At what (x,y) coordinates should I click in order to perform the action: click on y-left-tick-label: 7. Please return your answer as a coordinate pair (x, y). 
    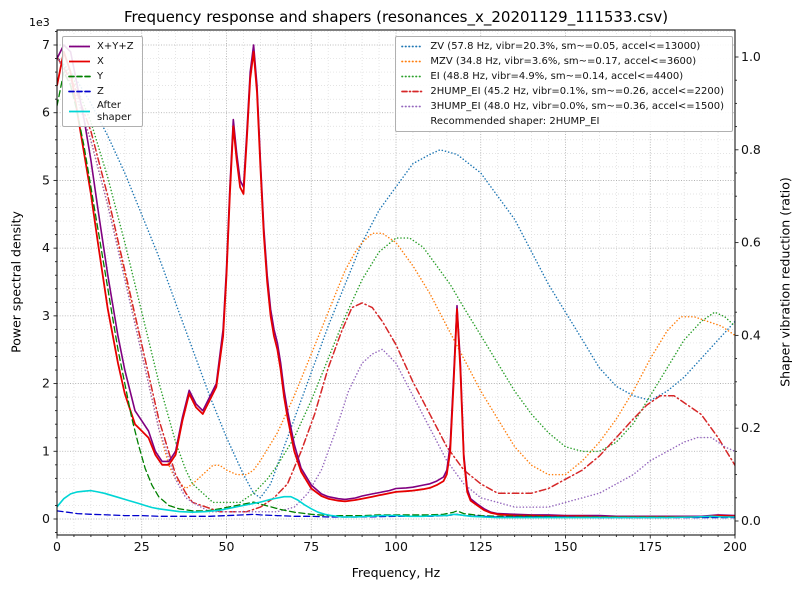
    Looking at the image, I should click on (46, 44).